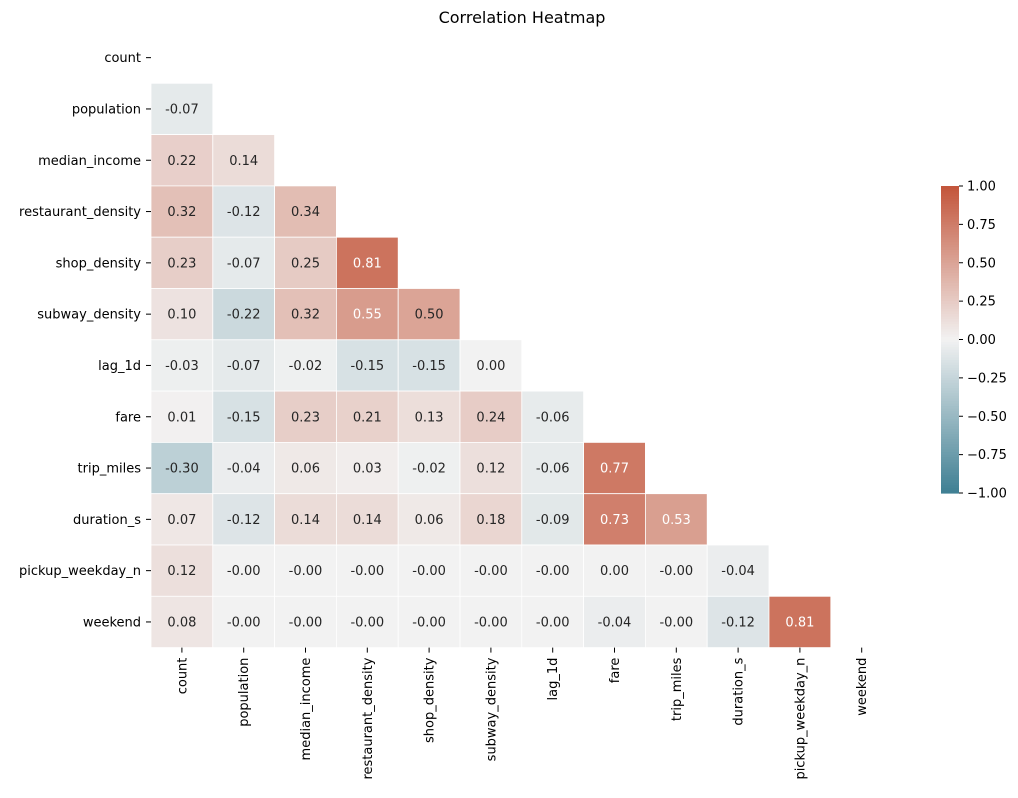 This screenshot has width=1018, height=798. I want to click on cell-value-label: 0.77, so click(614, 469).